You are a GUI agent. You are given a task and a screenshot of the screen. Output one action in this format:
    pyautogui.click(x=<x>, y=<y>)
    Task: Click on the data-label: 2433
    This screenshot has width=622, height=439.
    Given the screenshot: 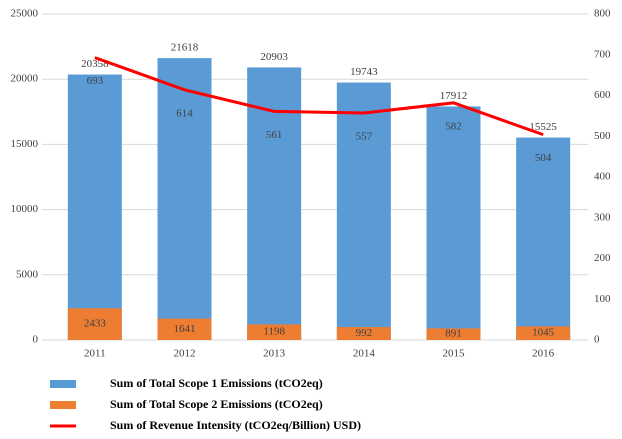 What is the action you would take?
    pyautogui.click(x=95, y=324)
    